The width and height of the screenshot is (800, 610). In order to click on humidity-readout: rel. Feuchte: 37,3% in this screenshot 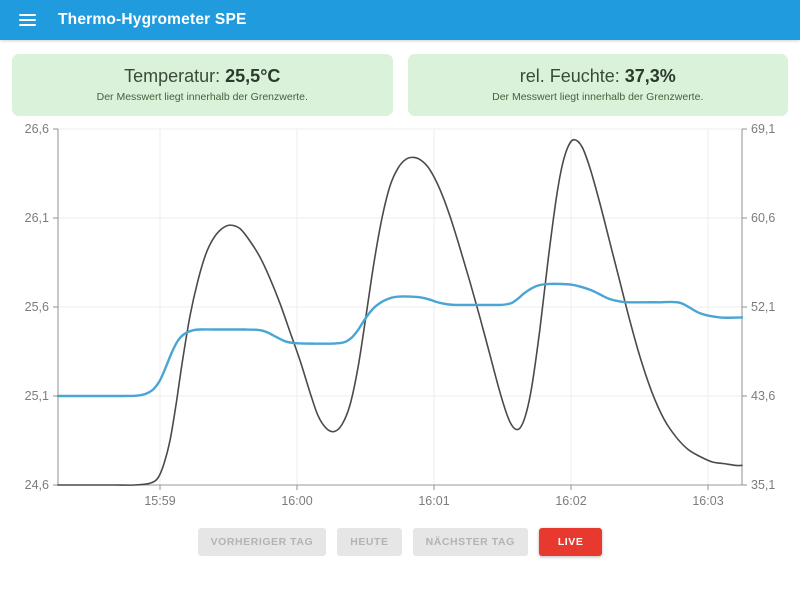, I will do `click(597, 76)`.